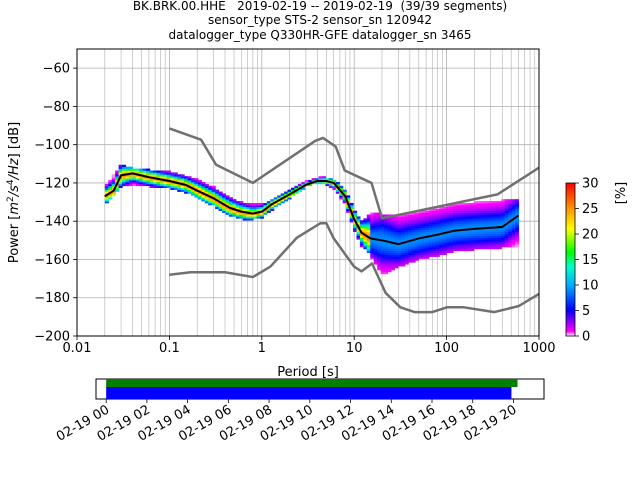 This screenshot has height=480, width=640. What do you see at coordinates (312, 383) in the screenshot?
I see `data-coverage-bar` at bounding box center [312, 383].